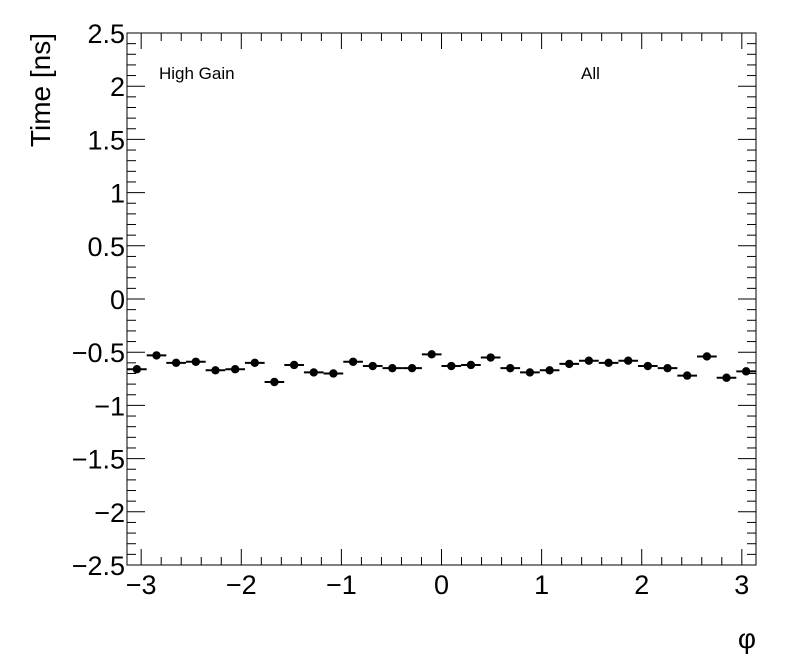 The image size is (796, 672). I want to click on y-tick-label: −2, so click(109, 513).